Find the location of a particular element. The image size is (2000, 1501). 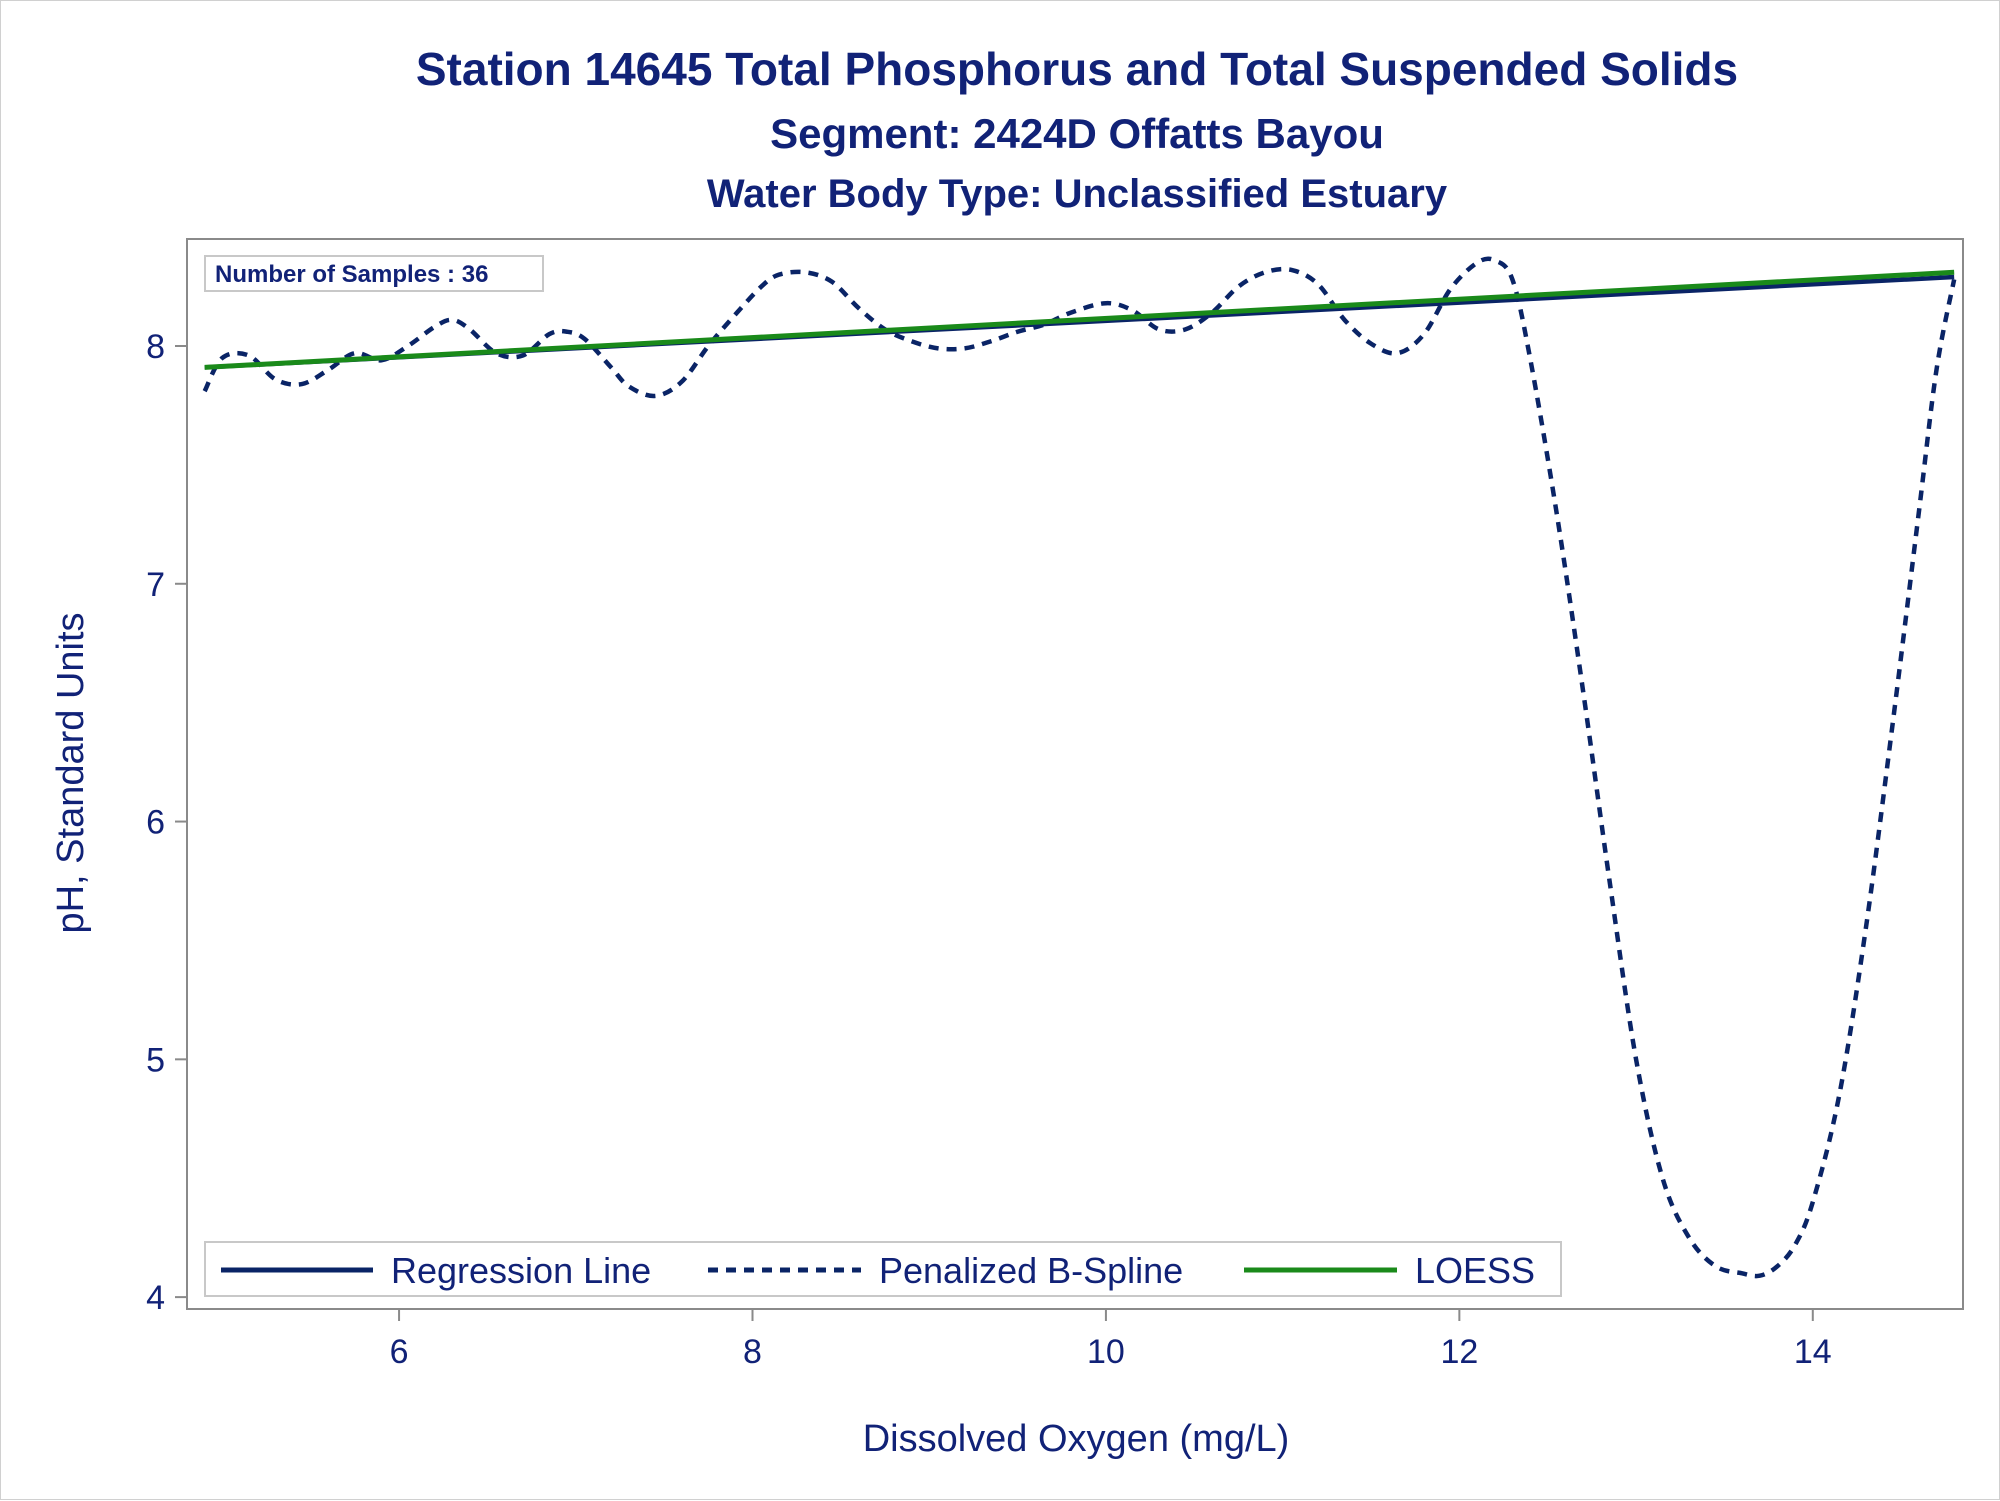

legend-label-regression-line: Regression Line is located at coordinates (521, 1270).